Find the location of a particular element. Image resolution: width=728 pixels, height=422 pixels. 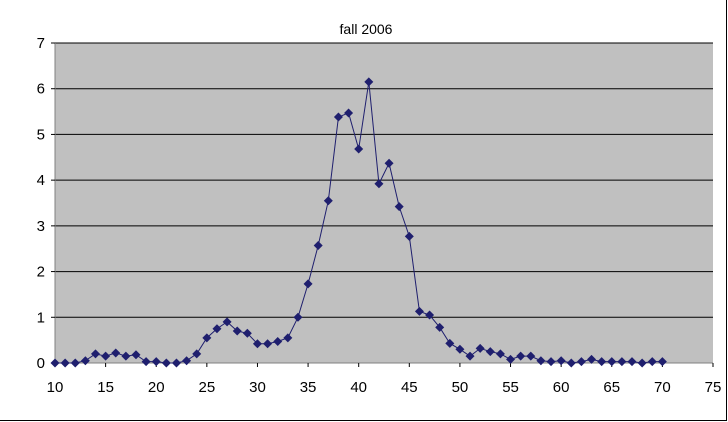

y-tick-label: 3 is located at coordinates (41, 226).